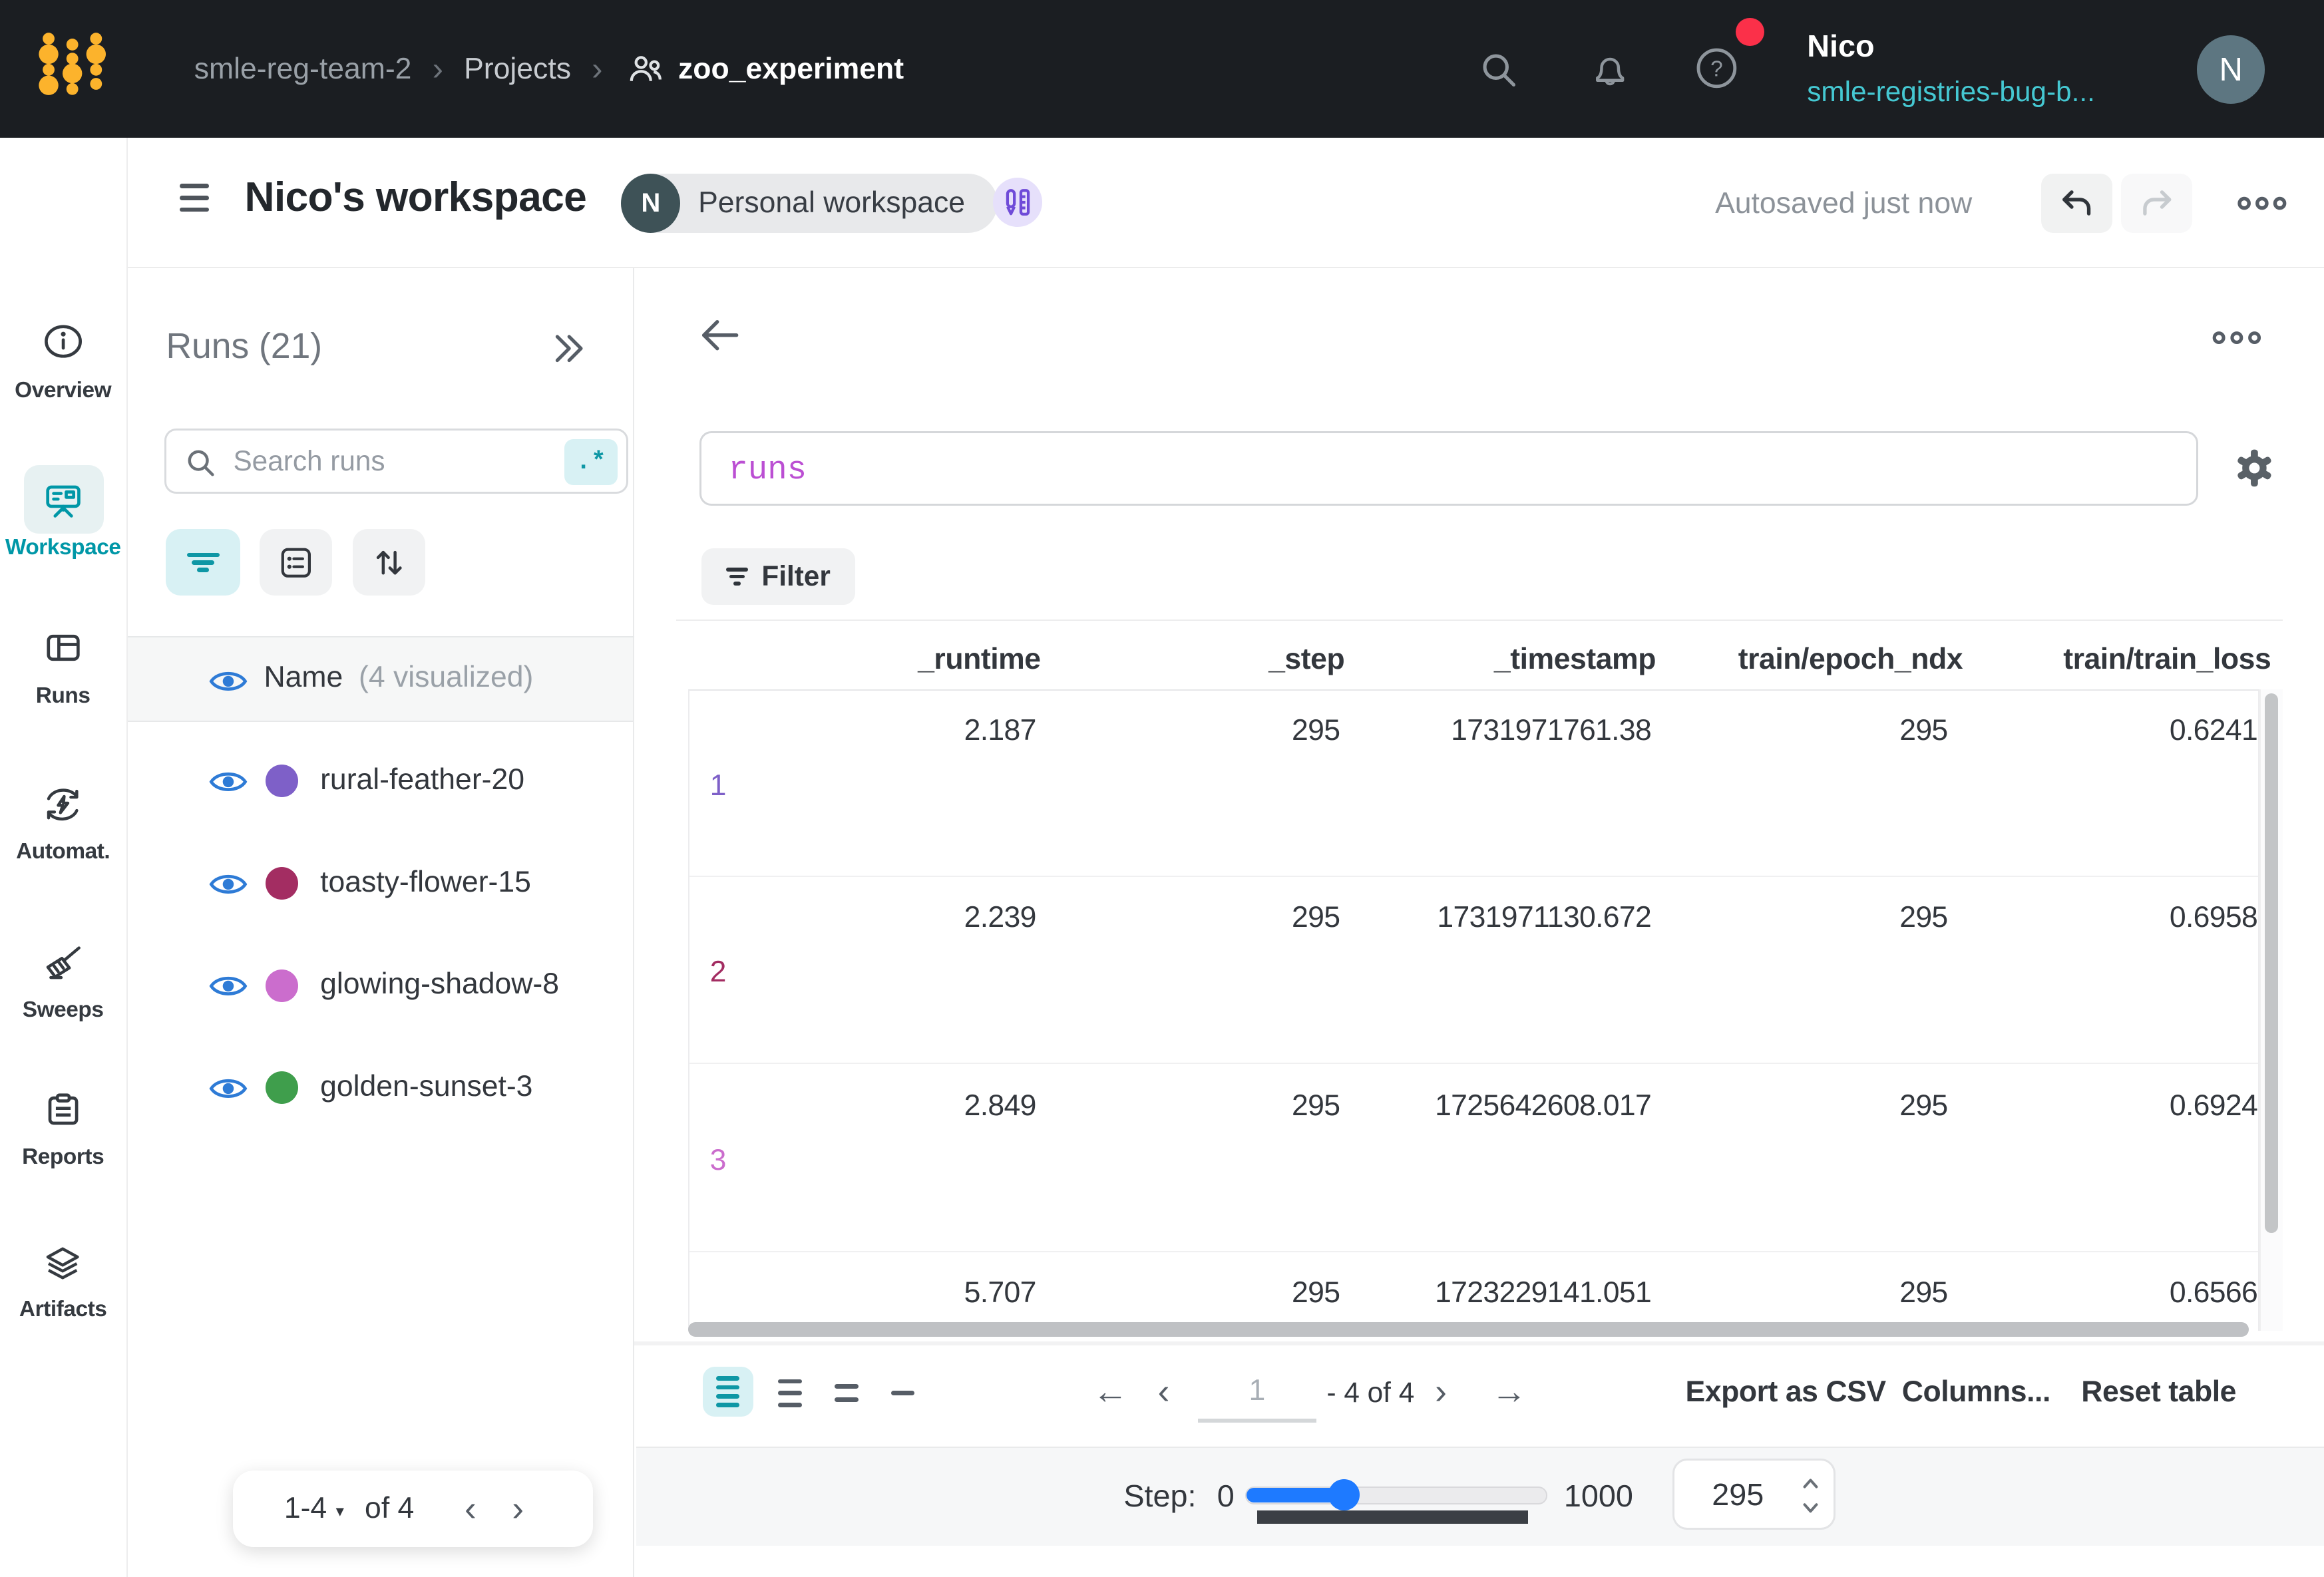 The height and width of the screenshot is (1577, 2324). I want to click on bell-icon, so click(1610, 69).